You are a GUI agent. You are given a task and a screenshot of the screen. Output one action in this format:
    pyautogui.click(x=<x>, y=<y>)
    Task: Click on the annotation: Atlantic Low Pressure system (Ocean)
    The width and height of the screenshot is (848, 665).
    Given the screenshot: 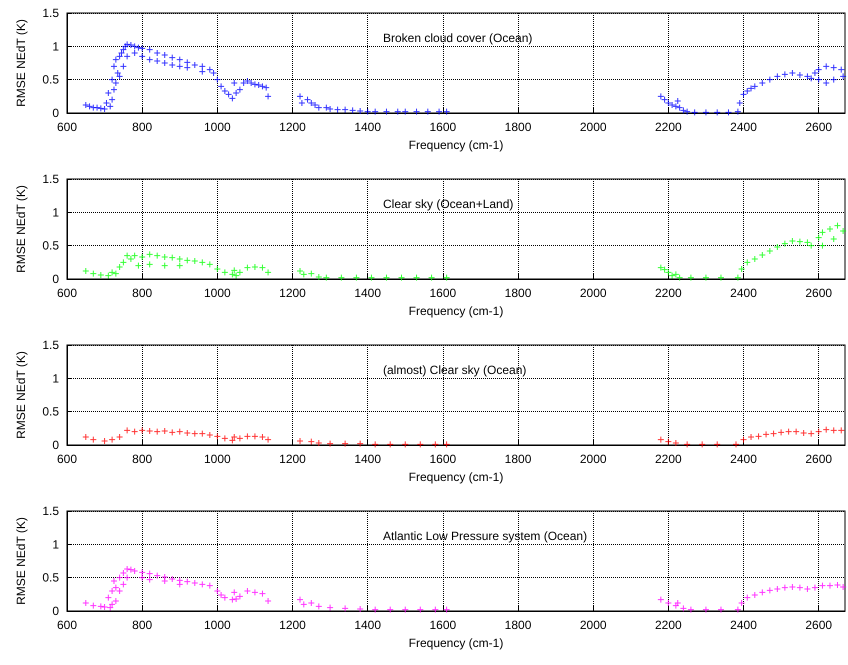 What is the action you would take?
    pyautogui.click(x=485, y=536)
    